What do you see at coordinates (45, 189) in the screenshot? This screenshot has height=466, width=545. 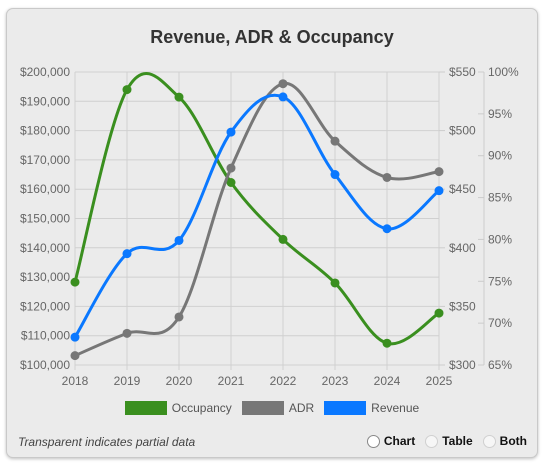 I see `y-tick-label-revenue: $160,000` at bounding box center [45, 189].